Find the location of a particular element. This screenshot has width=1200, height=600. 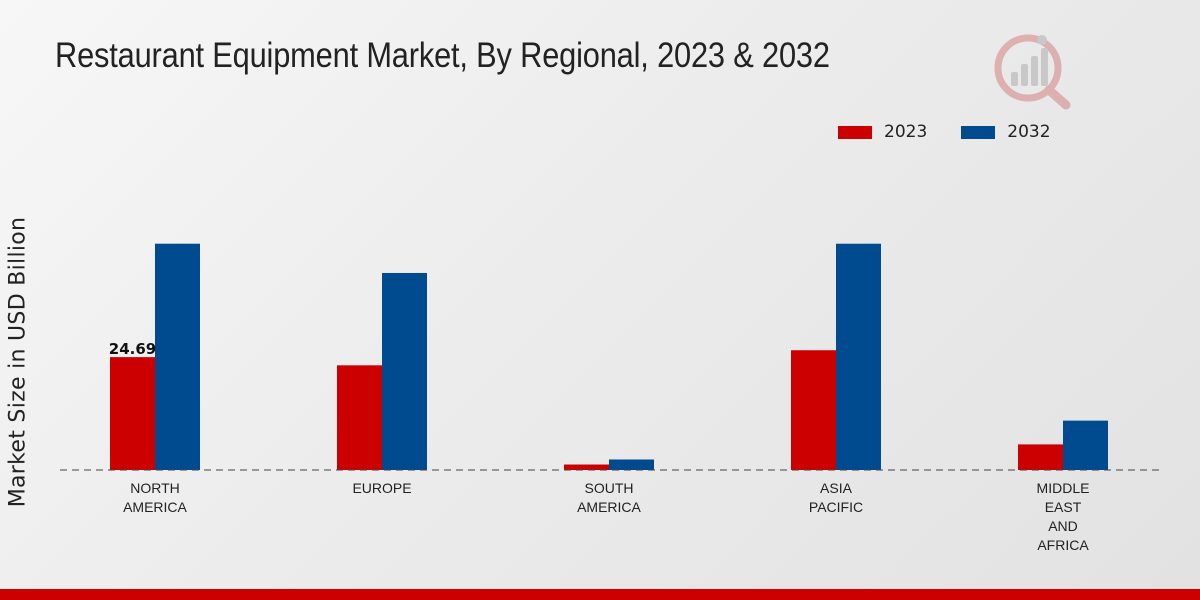

legend-label-2023: 2023 is located at coordinates (906, 132).